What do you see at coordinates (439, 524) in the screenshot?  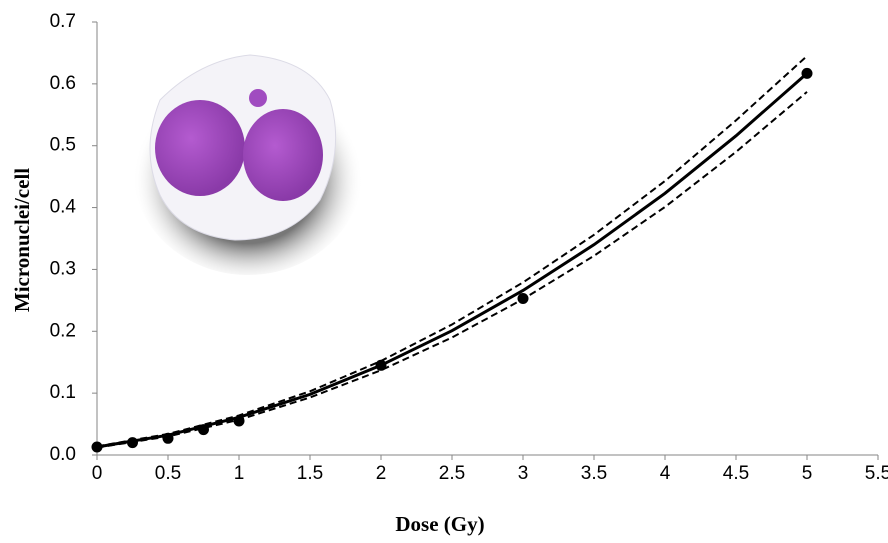 I see `x-axis-title: Dose (Gy)` at bounding box center [439, 524].